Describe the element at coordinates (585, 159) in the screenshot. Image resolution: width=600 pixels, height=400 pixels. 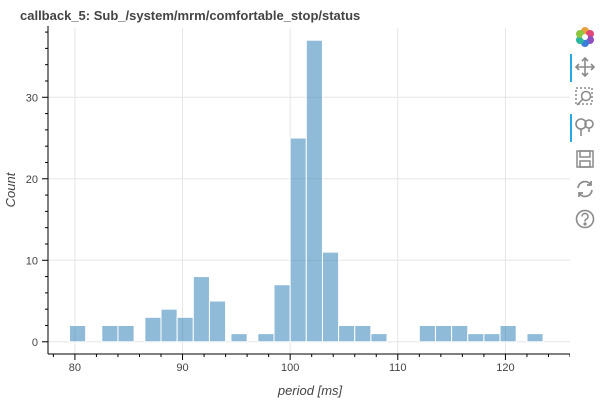
I see `save-icon` at that location.